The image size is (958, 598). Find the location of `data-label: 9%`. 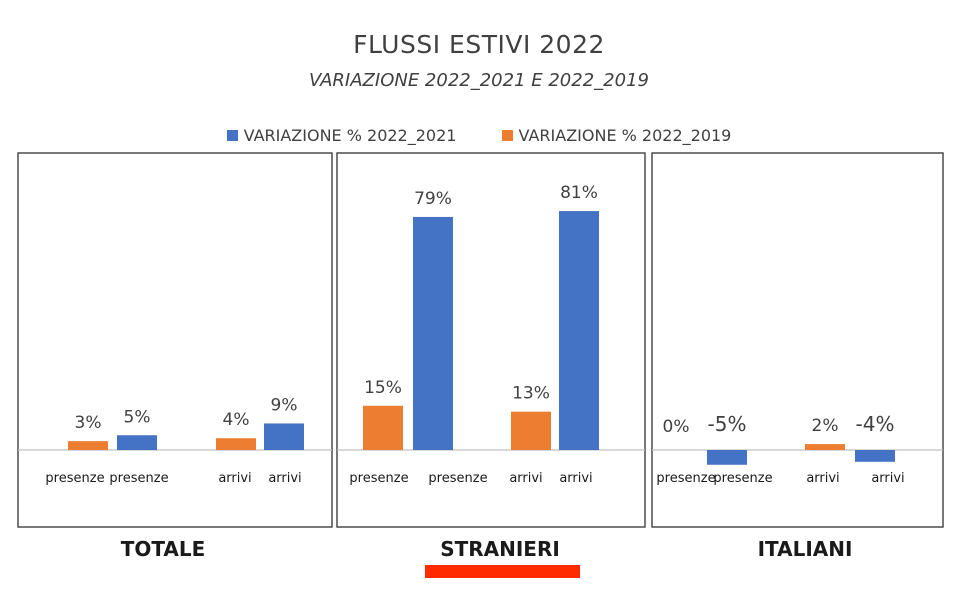

data-label: 9% is located at coordinates (284, 405).